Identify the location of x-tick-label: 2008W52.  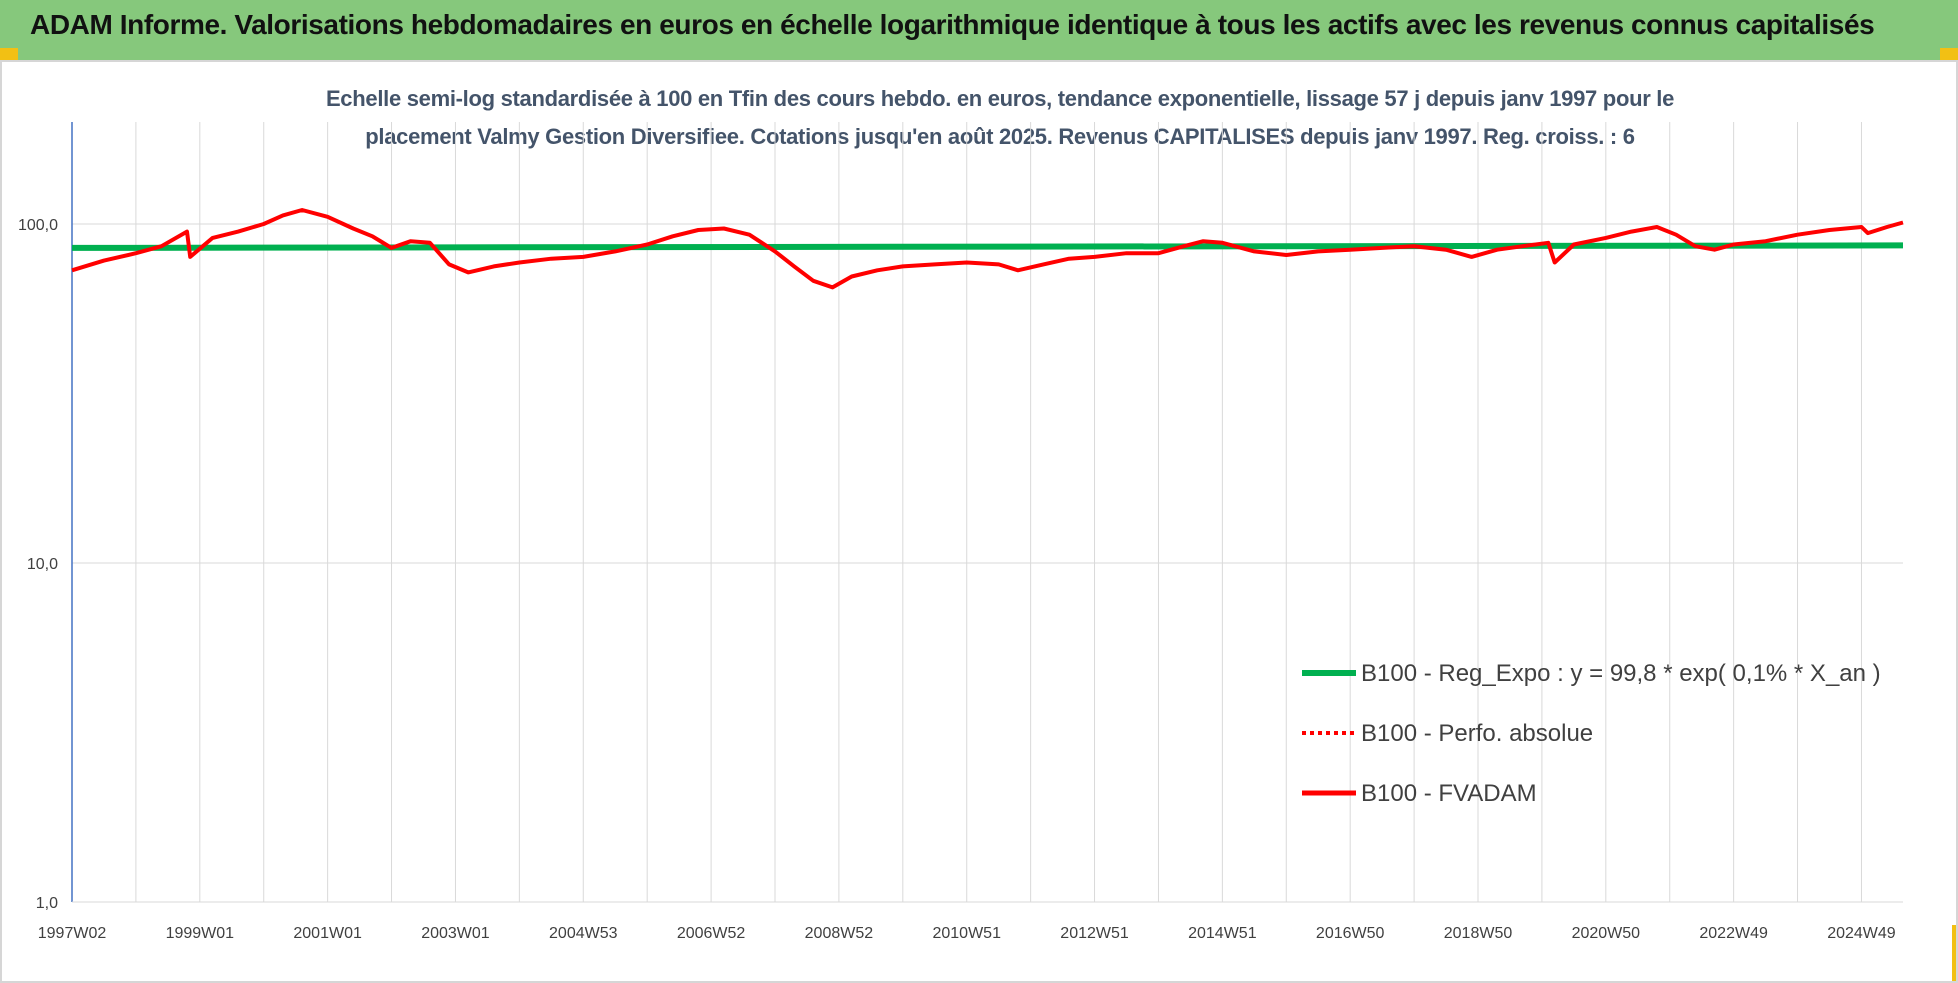
(839, 933).